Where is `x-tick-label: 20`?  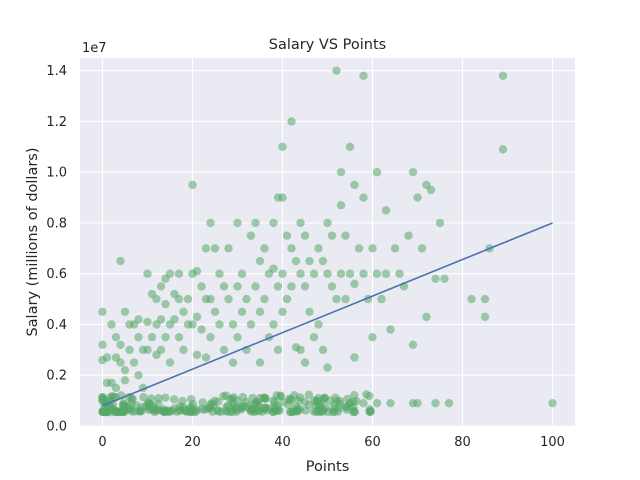 x-tick-label: 20 is located at coordinates (192, 442).